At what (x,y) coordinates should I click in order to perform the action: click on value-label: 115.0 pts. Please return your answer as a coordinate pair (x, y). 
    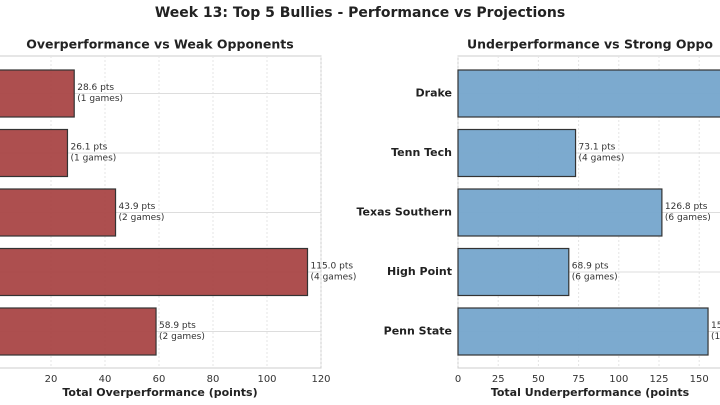
    Looking at the image, I should click on (332, 267).